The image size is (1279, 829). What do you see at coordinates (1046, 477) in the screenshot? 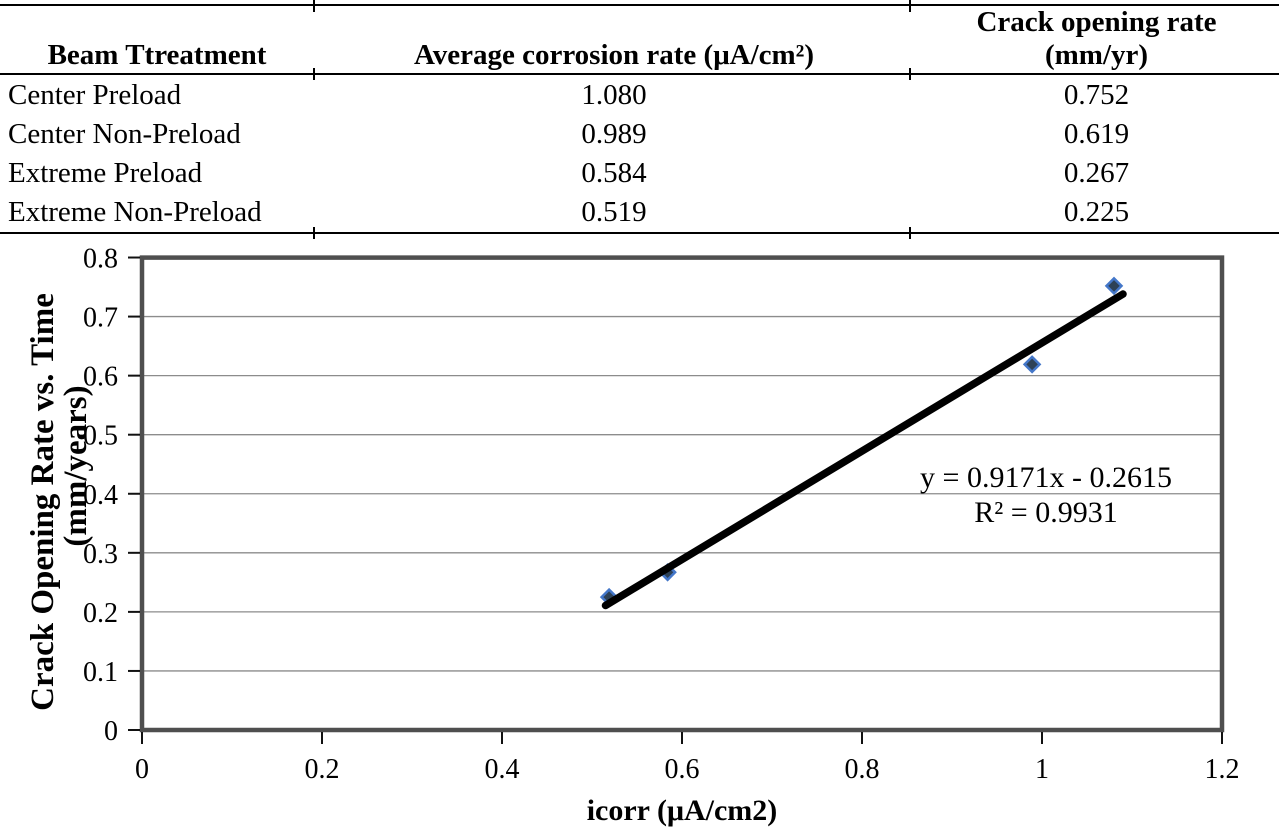
I see `trendline-equation: y = 0.9171x - 0.2615` at bounding box center [1046, 477].